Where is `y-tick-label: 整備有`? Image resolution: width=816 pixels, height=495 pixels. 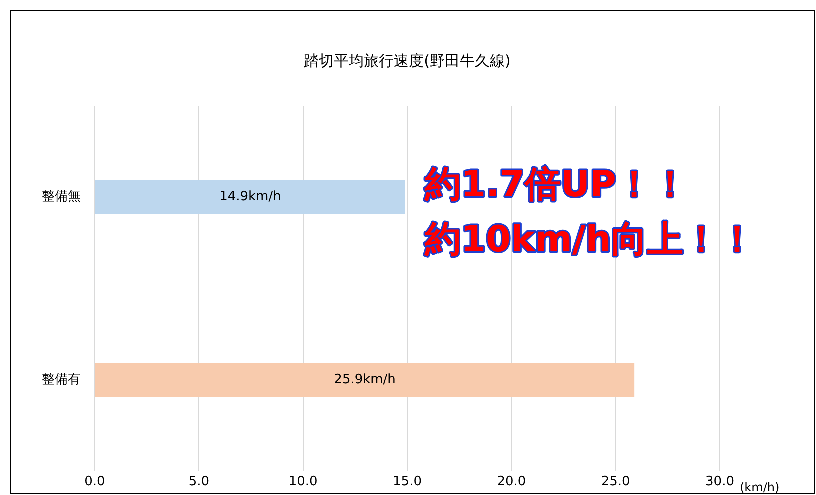
y-tick-label: 整備有 is located at coordinates (61, 380).